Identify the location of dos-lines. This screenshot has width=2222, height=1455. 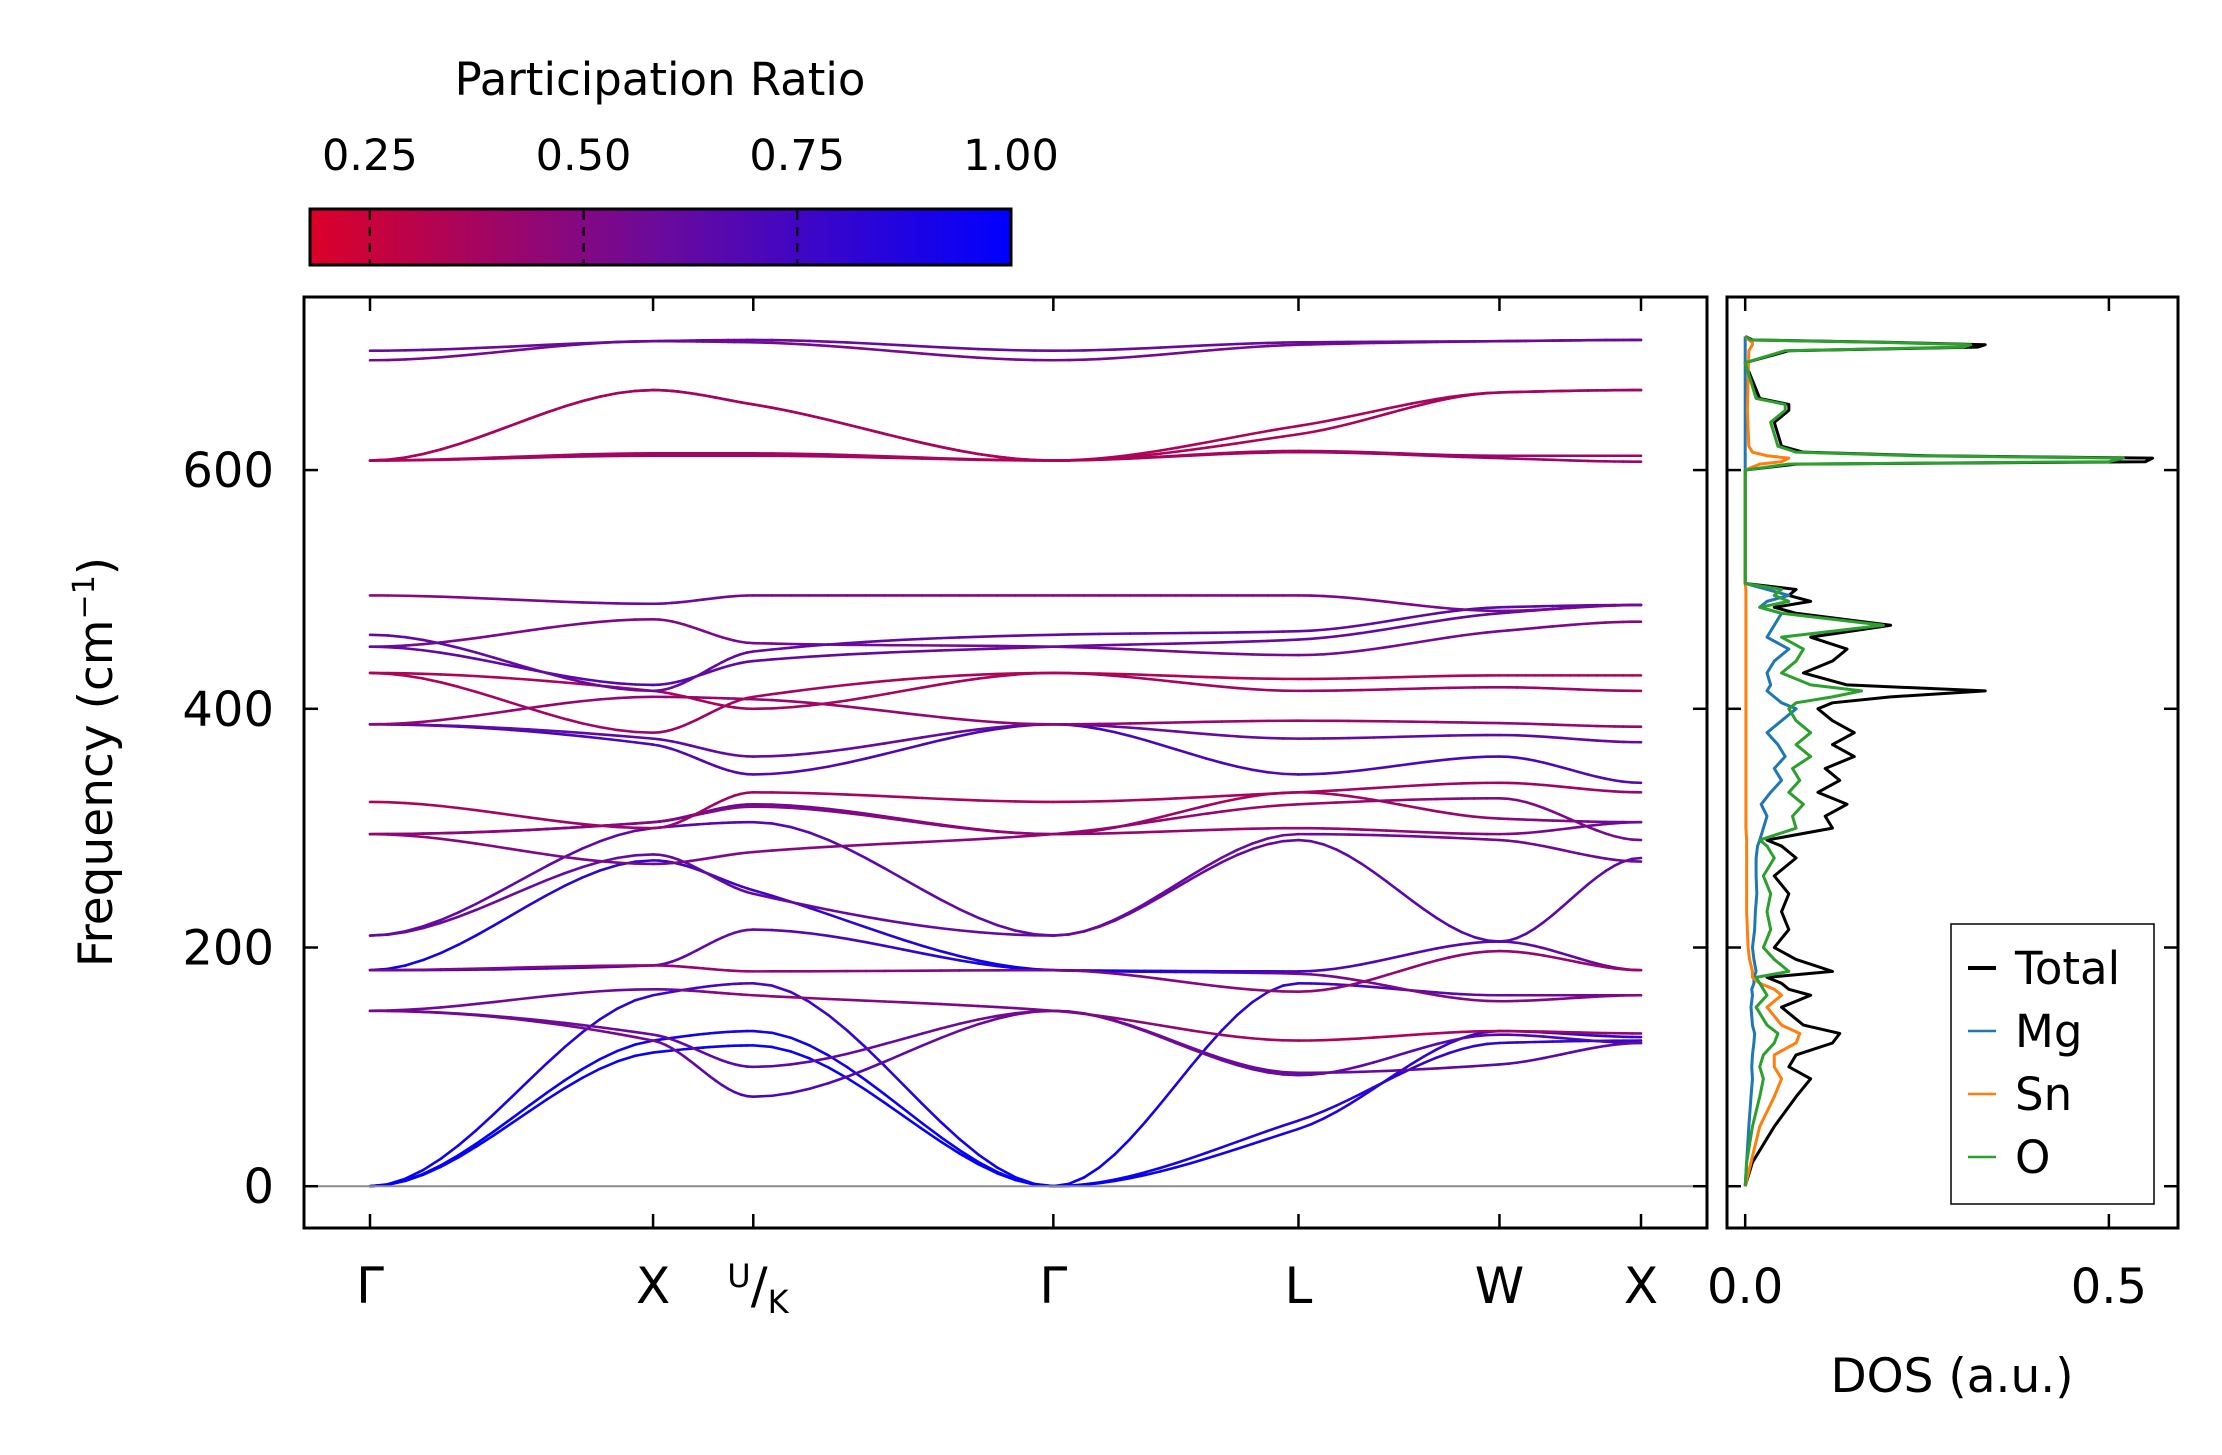
(1949, 761).